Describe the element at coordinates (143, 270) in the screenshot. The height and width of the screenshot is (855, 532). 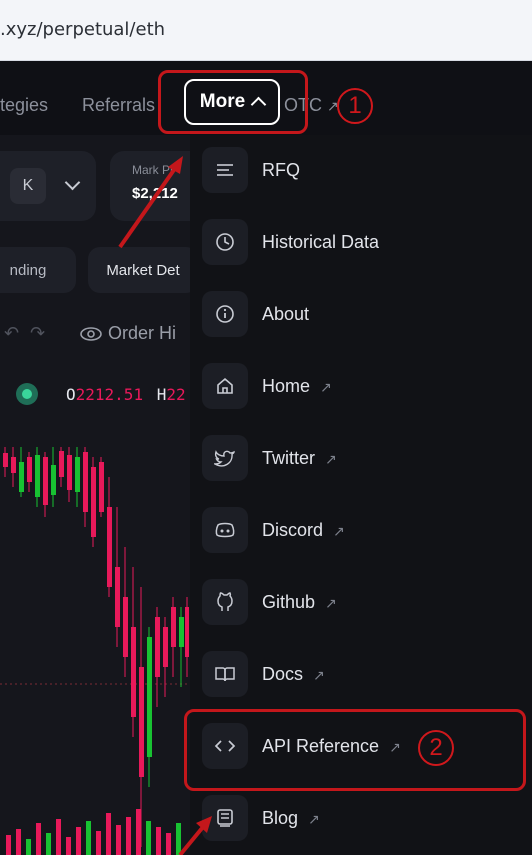
I see `tab-market-details: Market Det` at that location.